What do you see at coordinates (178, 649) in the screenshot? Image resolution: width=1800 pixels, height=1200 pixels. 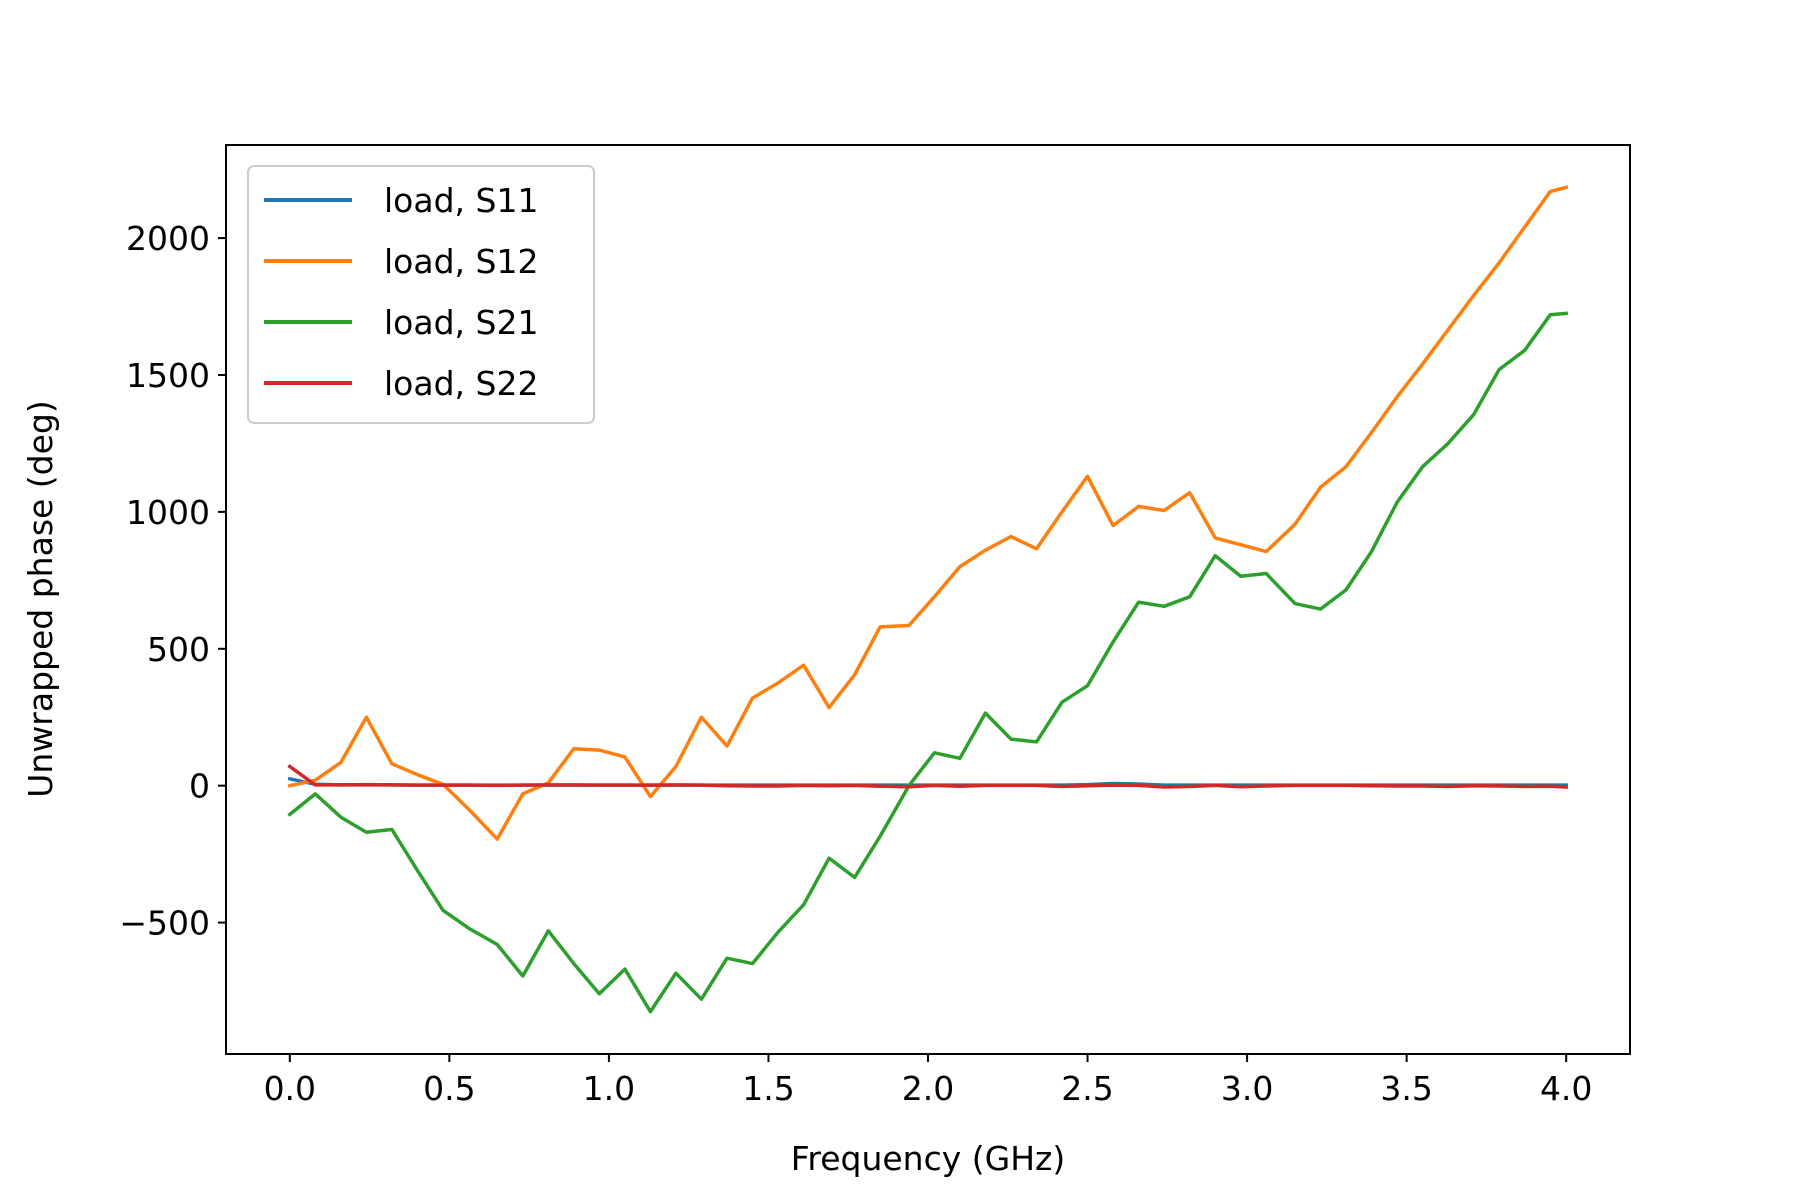 I see `y-tick-label: 500` at bounding box center [178, 649].